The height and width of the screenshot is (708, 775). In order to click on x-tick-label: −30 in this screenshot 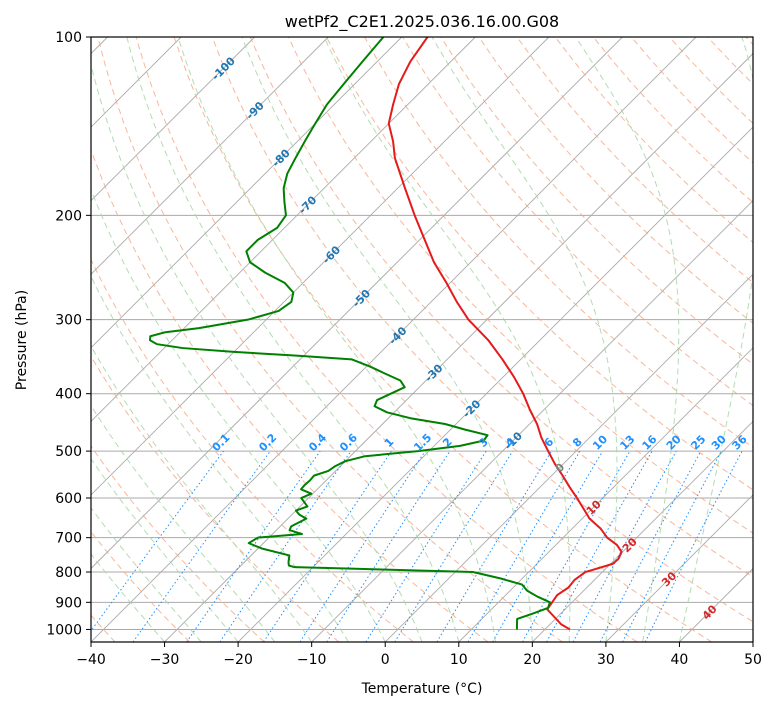, I will do `click(165, 660)`.